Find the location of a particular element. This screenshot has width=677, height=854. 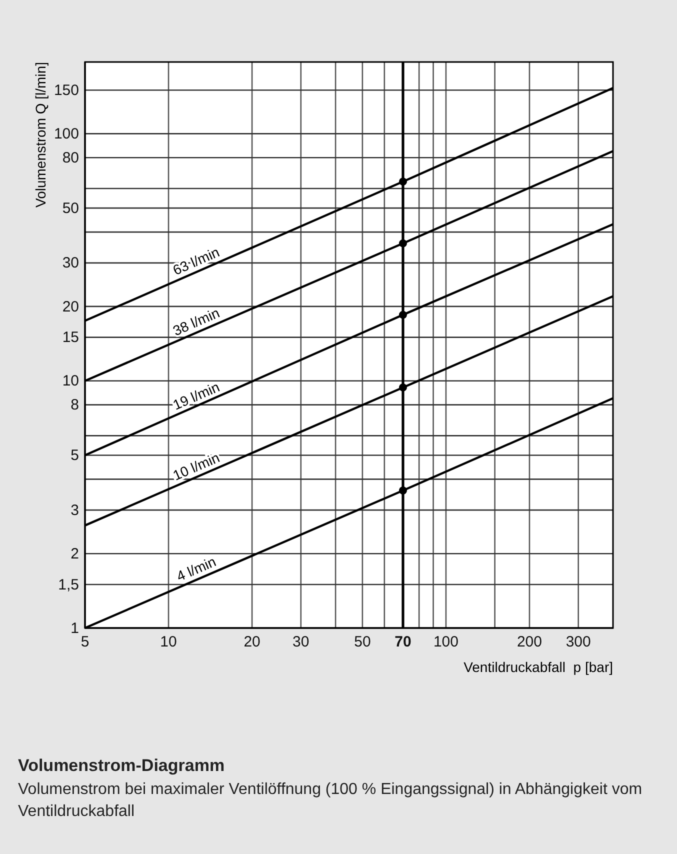

y-tick-label: 3 is located at coordinates (74, 510).